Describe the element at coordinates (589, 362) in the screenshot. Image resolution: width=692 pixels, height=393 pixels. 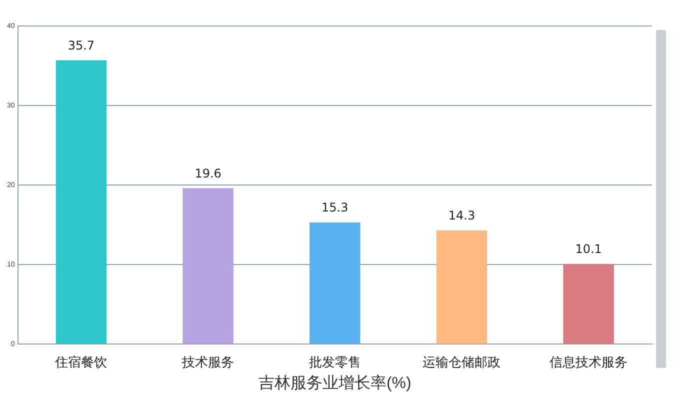
I see `x-tick-label: 信息技术服务` at that location.